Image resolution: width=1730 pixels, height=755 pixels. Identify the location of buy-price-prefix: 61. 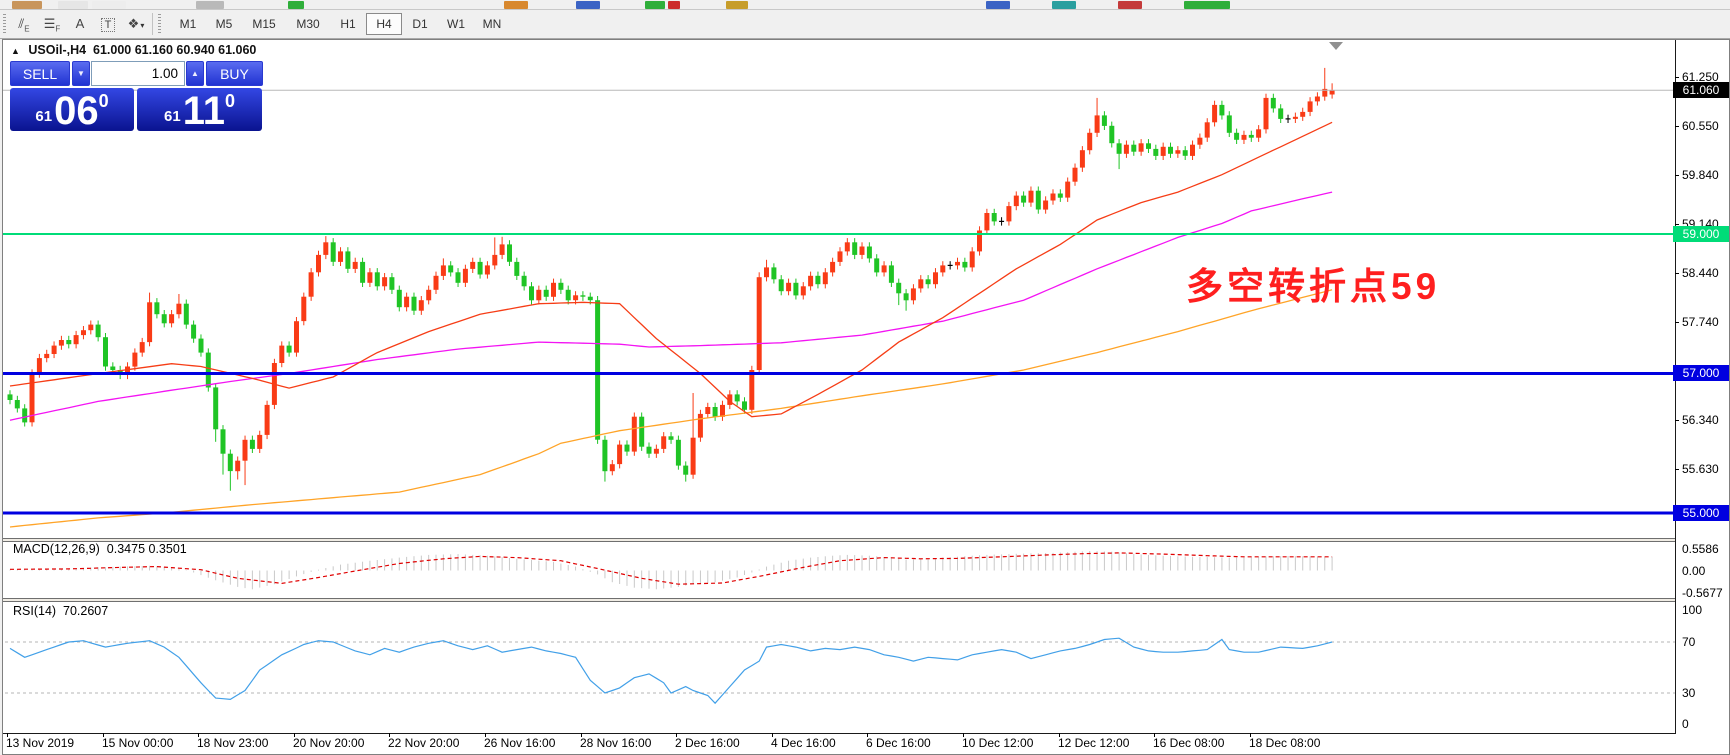
(172, 116).